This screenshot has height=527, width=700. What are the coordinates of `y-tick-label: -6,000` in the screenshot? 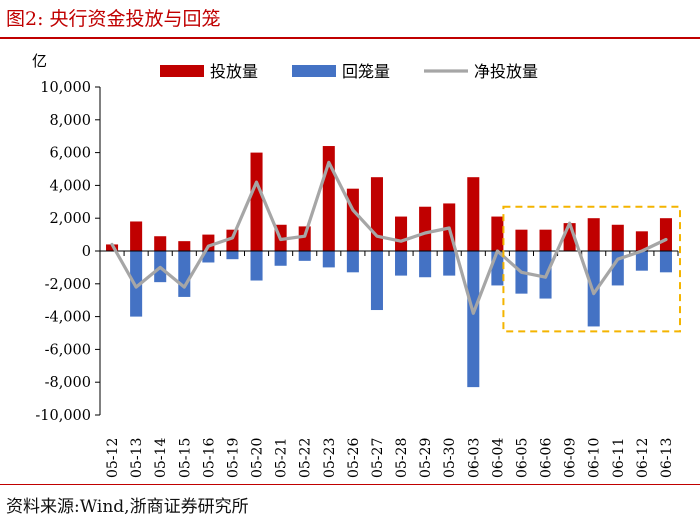 It's located at (68, 350).